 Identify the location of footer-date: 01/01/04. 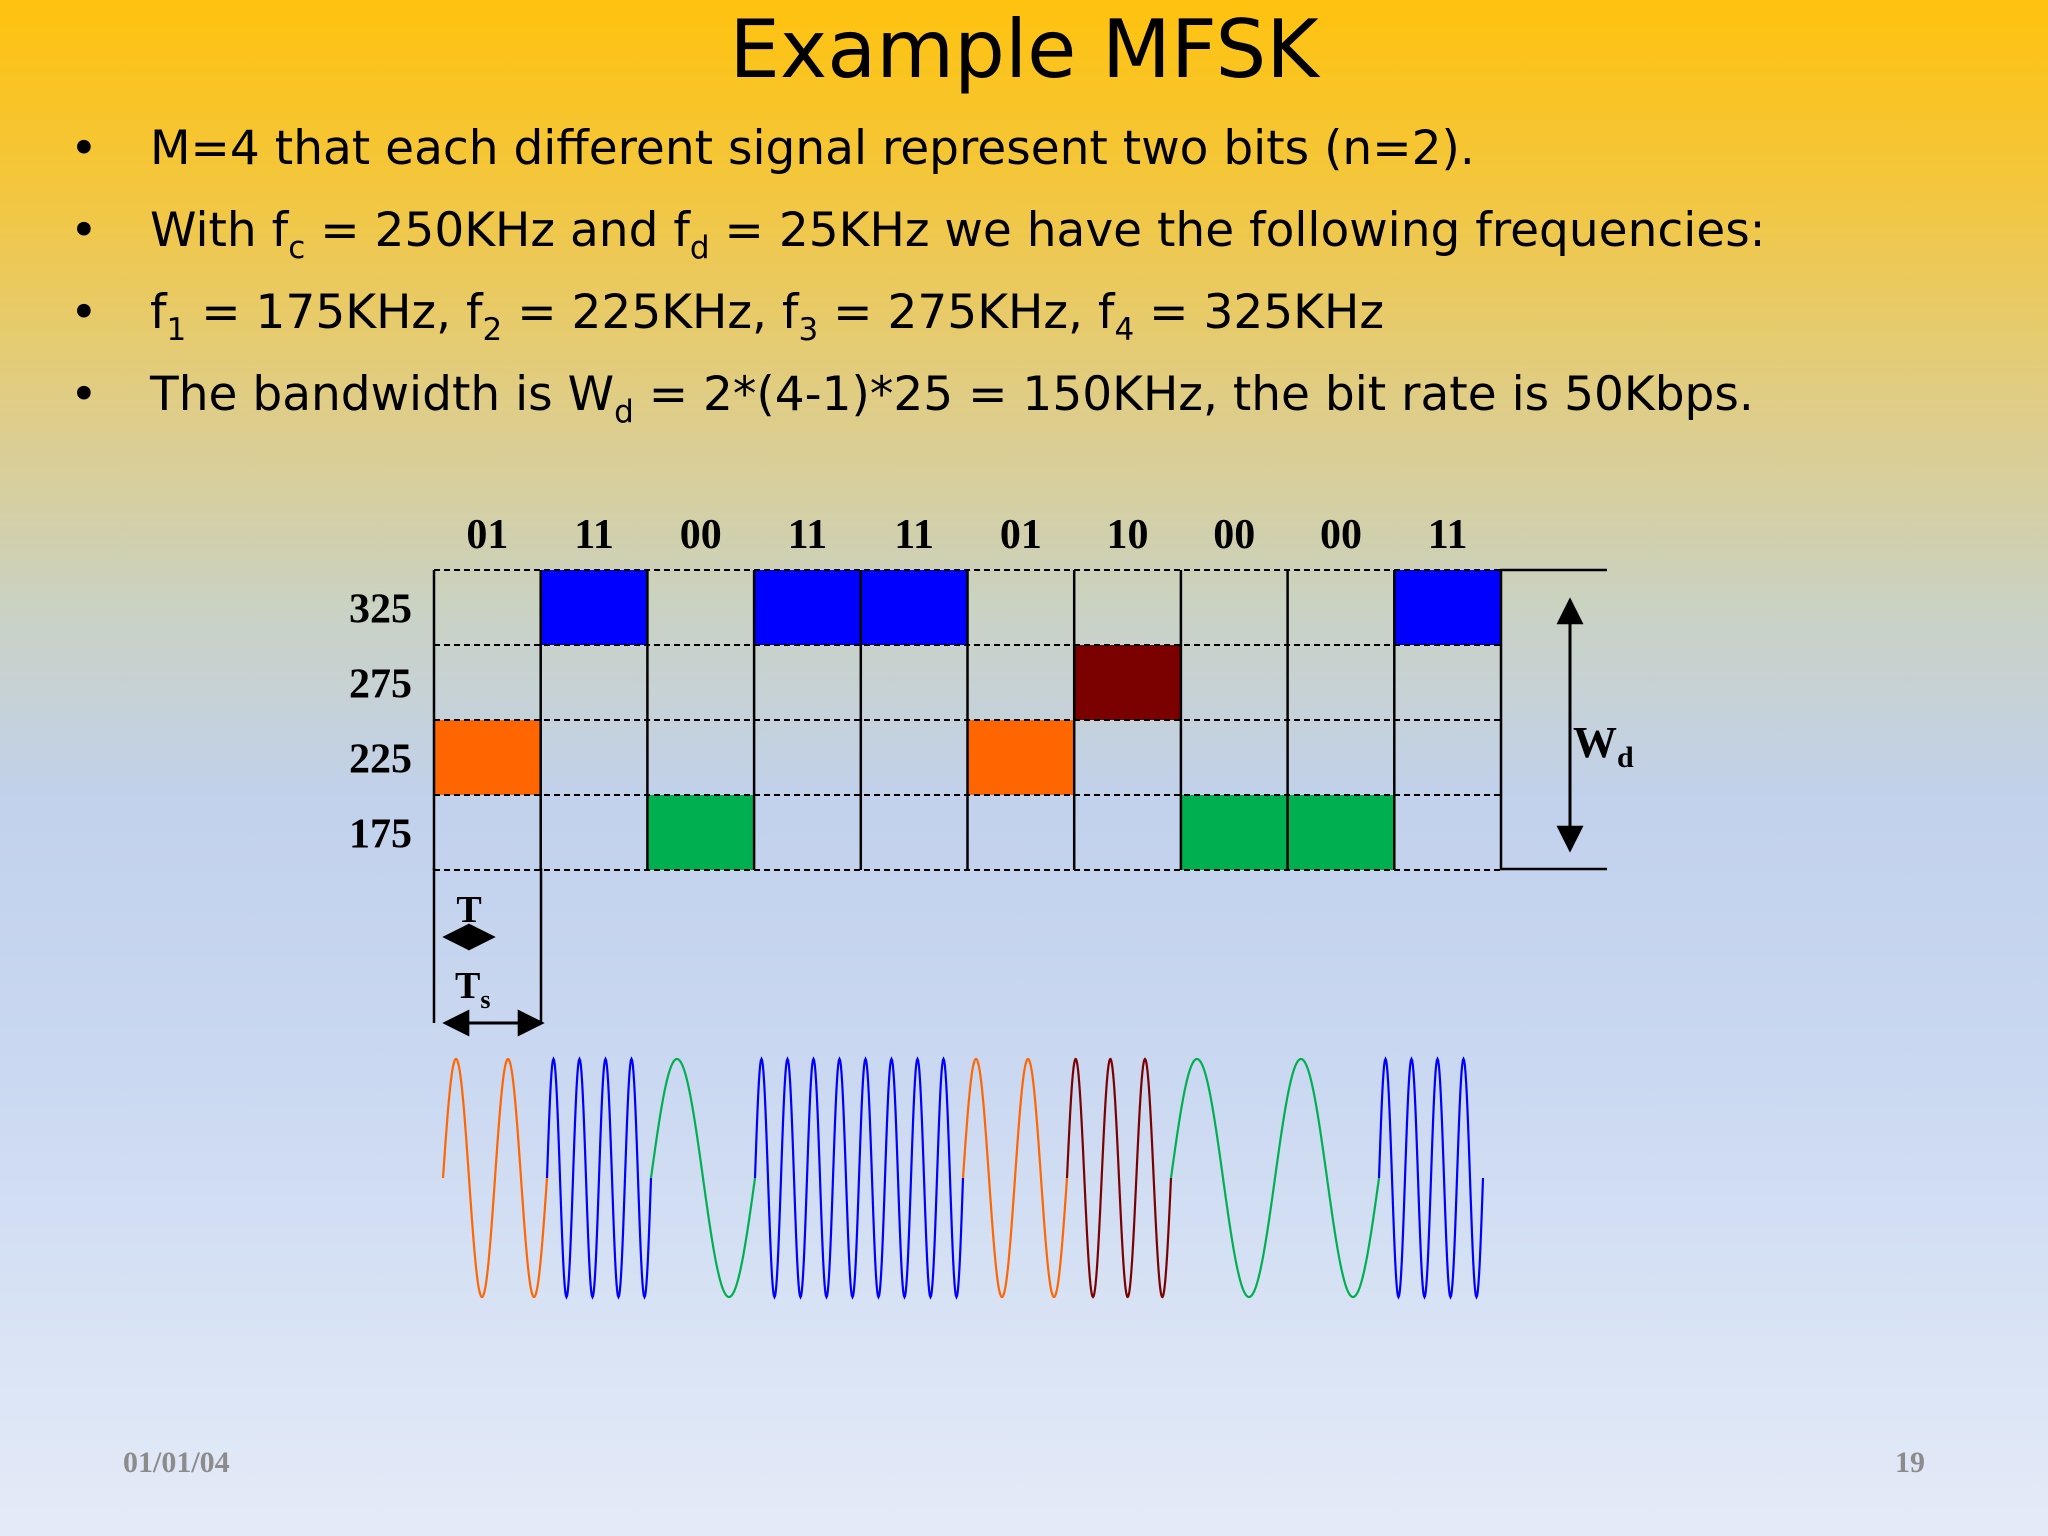
(176, 1462).